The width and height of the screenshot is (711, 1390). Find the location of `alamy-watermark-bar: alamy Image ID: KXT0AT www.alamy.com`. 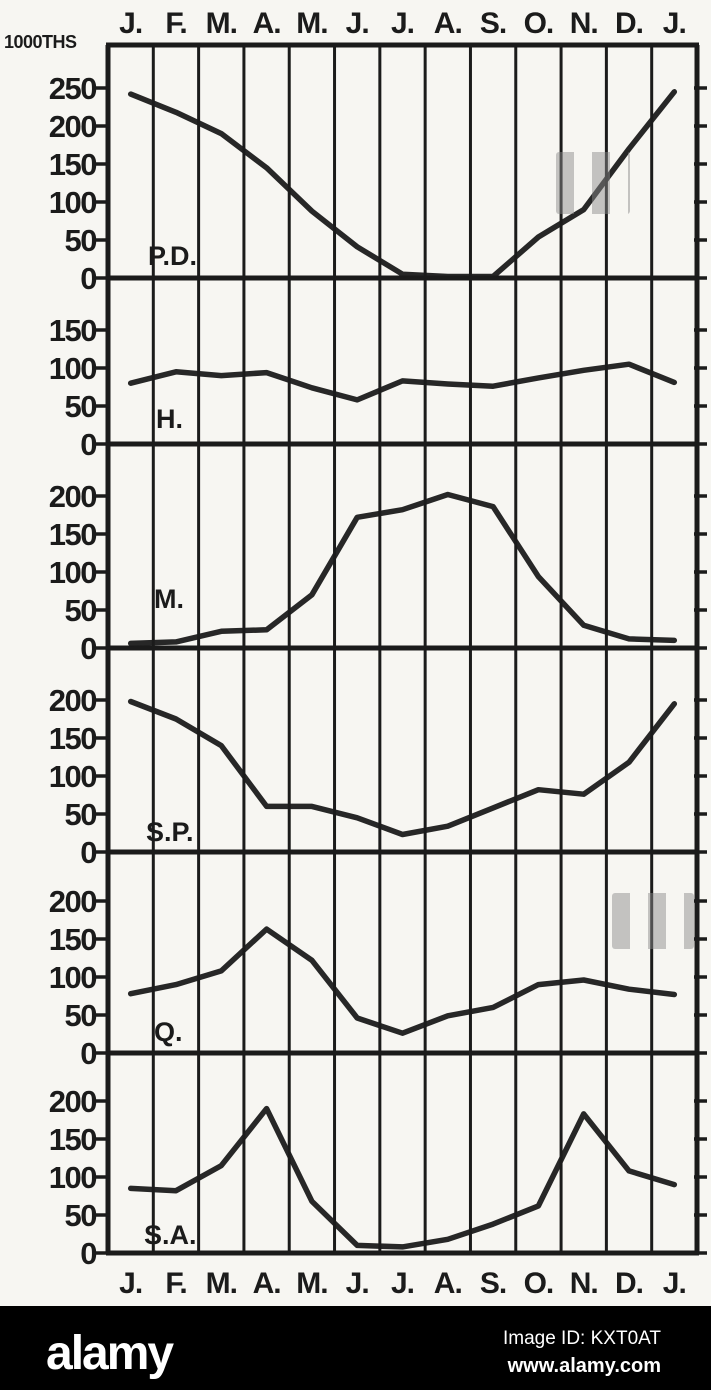

alamy-watermark-bar: alamy Image ID: KXT0AT www.alamy.com is located at coordinates (355, 1348).